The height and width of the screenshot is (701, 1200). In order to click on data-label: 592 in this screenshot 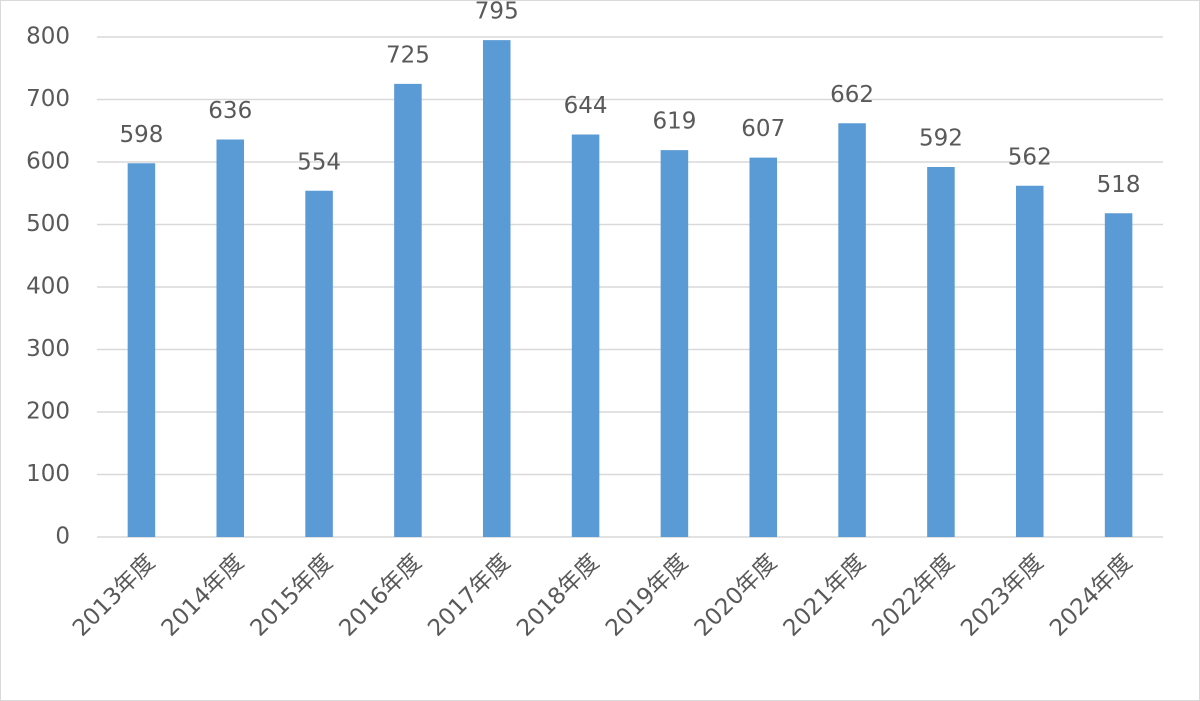, I will do `click(941, 139)`.